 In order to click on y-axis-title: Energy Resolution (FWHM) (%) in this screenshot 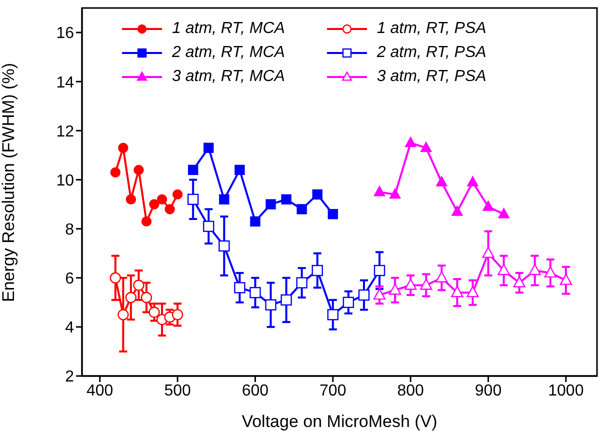, I will do `click(9, 182)`.